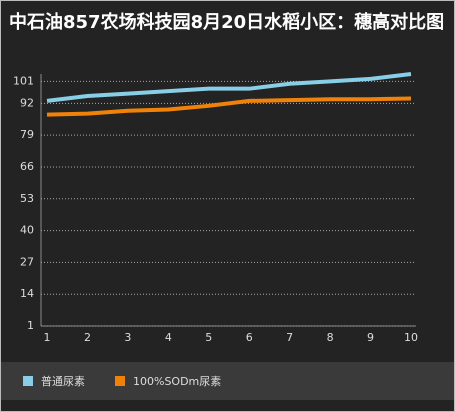 This screenshot has width=455, height=412. What do you see at coordinates (63, 381) in the screenshot?
I see `legend-label: 普通尿素` at bounding box center [63, 381].